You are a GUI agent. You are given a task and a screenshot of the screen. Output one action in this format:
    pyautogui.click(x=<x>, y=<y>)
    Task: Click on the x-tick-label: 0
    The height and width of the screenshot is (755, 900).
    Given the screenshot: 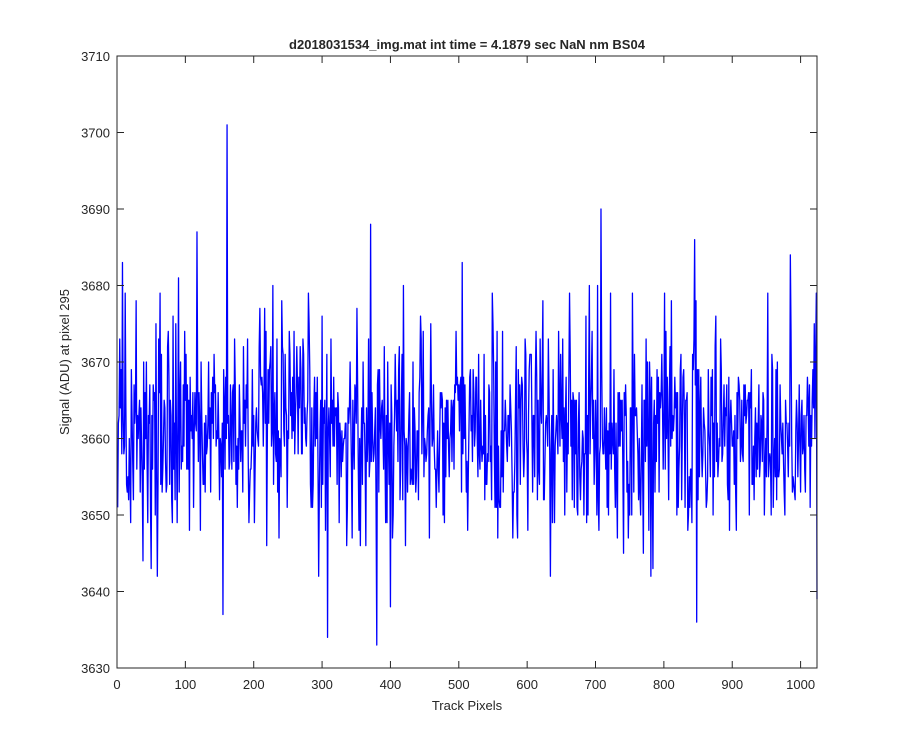 What is the action you would take?
    pyautogui.click(x=116, y=684)
    